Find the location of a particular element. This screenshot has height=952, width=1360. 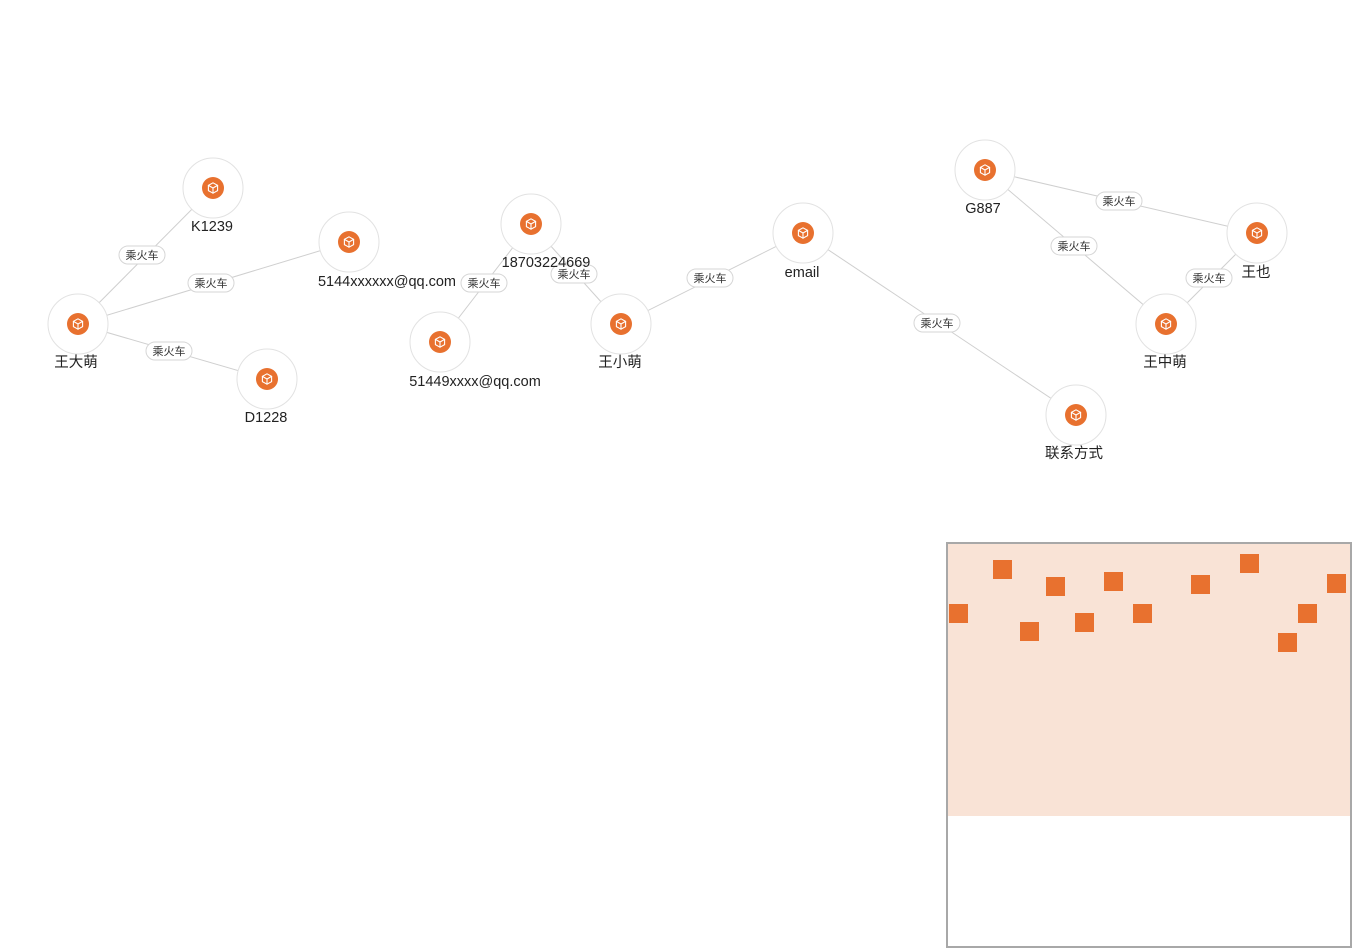

node-email-5144: 5144xxxxxx@qq.com is located at coordinates (387, 250).